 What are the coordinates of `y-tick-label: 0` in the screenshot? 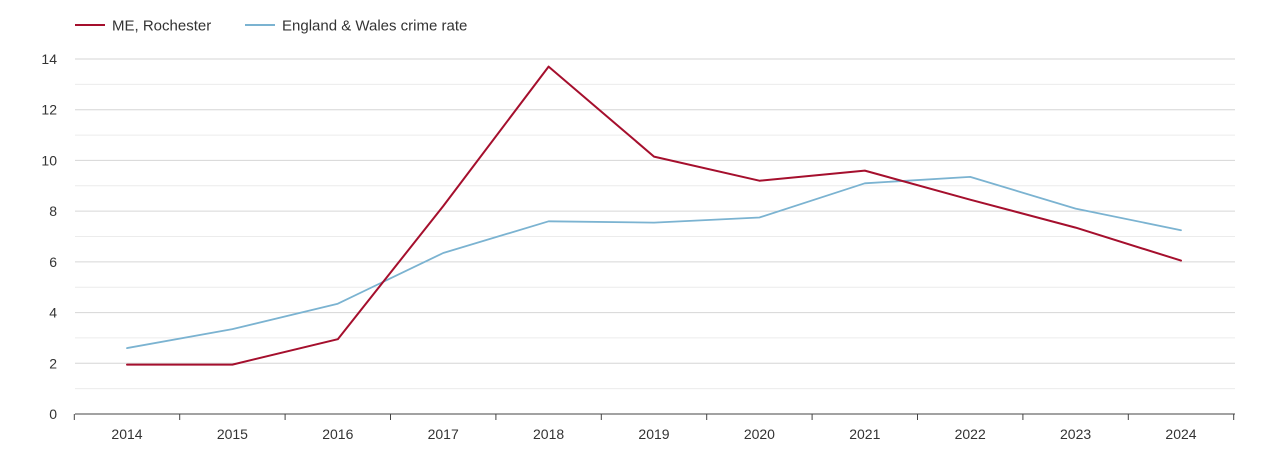 It's located at (53, 414).